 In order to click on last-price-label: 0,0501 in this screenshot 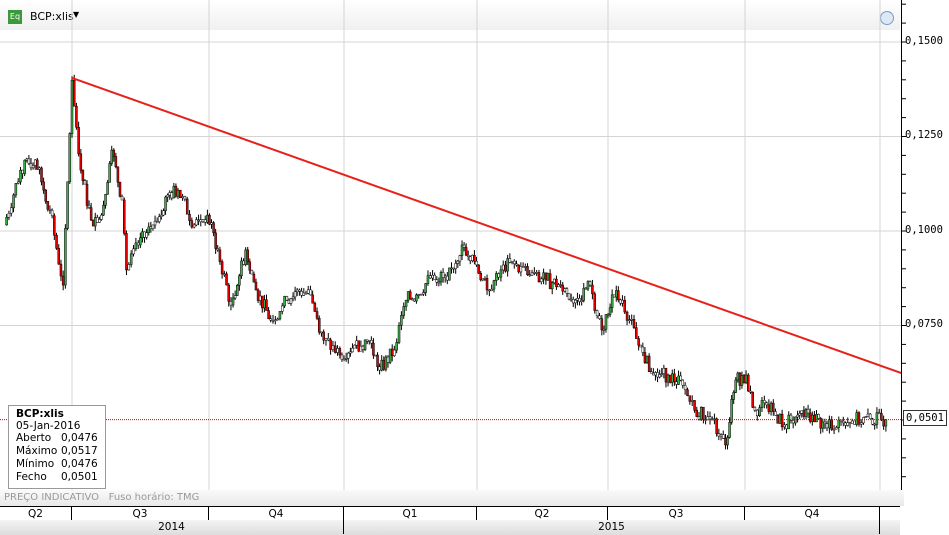, I will do `click(925, 418)`.